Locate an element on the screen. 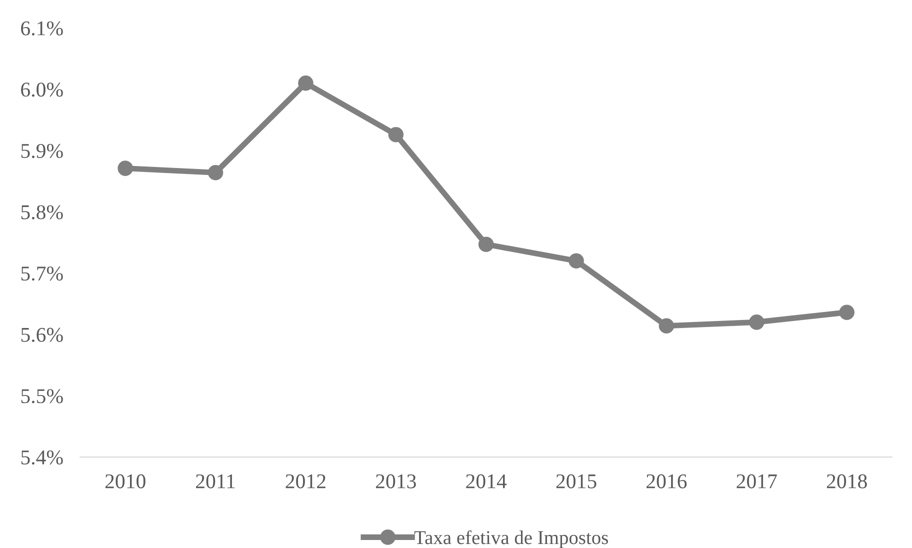 The height and width of the screenshot is (548, 912). x-tick-label: 2015 is located at coordinates (576, 481).